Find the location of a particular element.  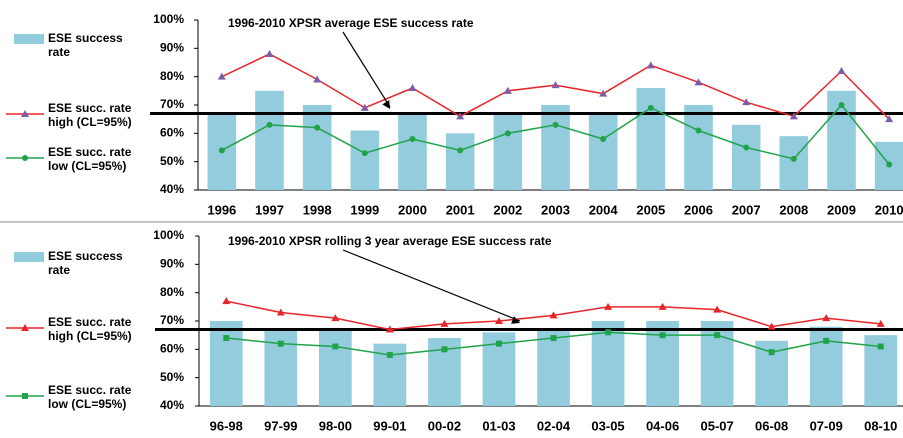

x-tick-label: 04-06 is located at coordinates (662, 425).